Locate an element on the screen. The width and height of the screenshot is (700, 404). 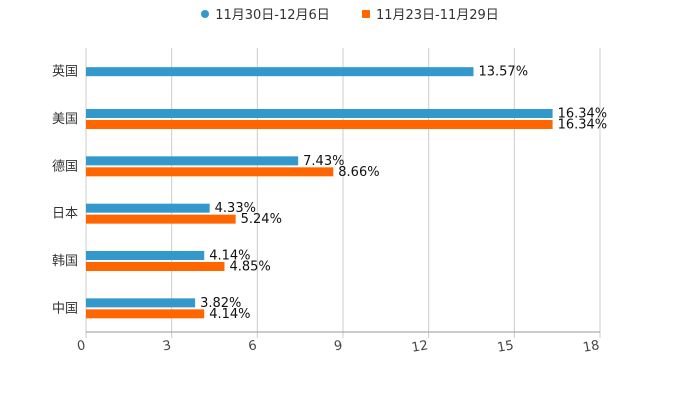
legend-item-current-week: 11月30日-12月6日 is located at coordinates (265, 13).